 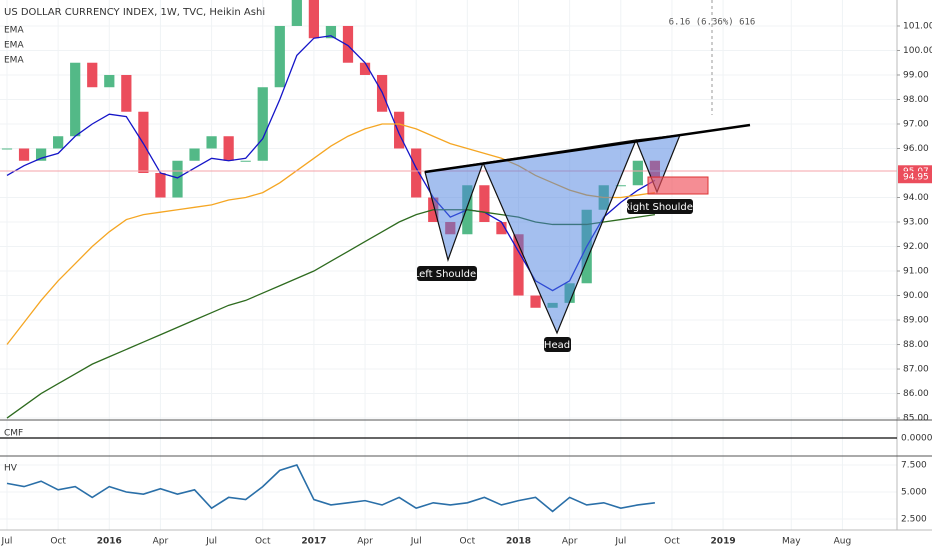 What do you see at coordinates (587, 148) in the screenshot?
I see `neckline` at bounding box center [587, 148].